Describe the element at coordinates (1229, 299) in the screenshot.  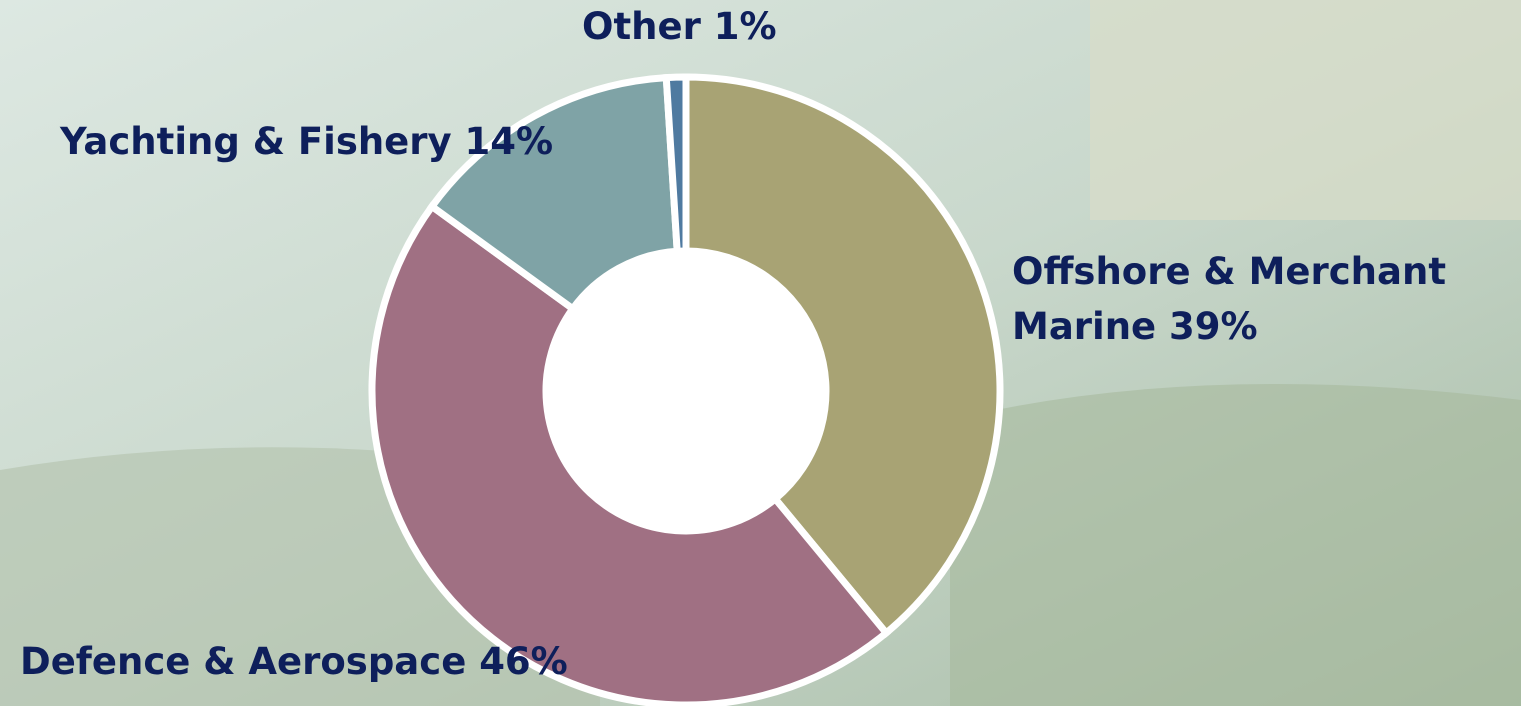
I see `category-label: Offshore & Merchant Marine` at that location.